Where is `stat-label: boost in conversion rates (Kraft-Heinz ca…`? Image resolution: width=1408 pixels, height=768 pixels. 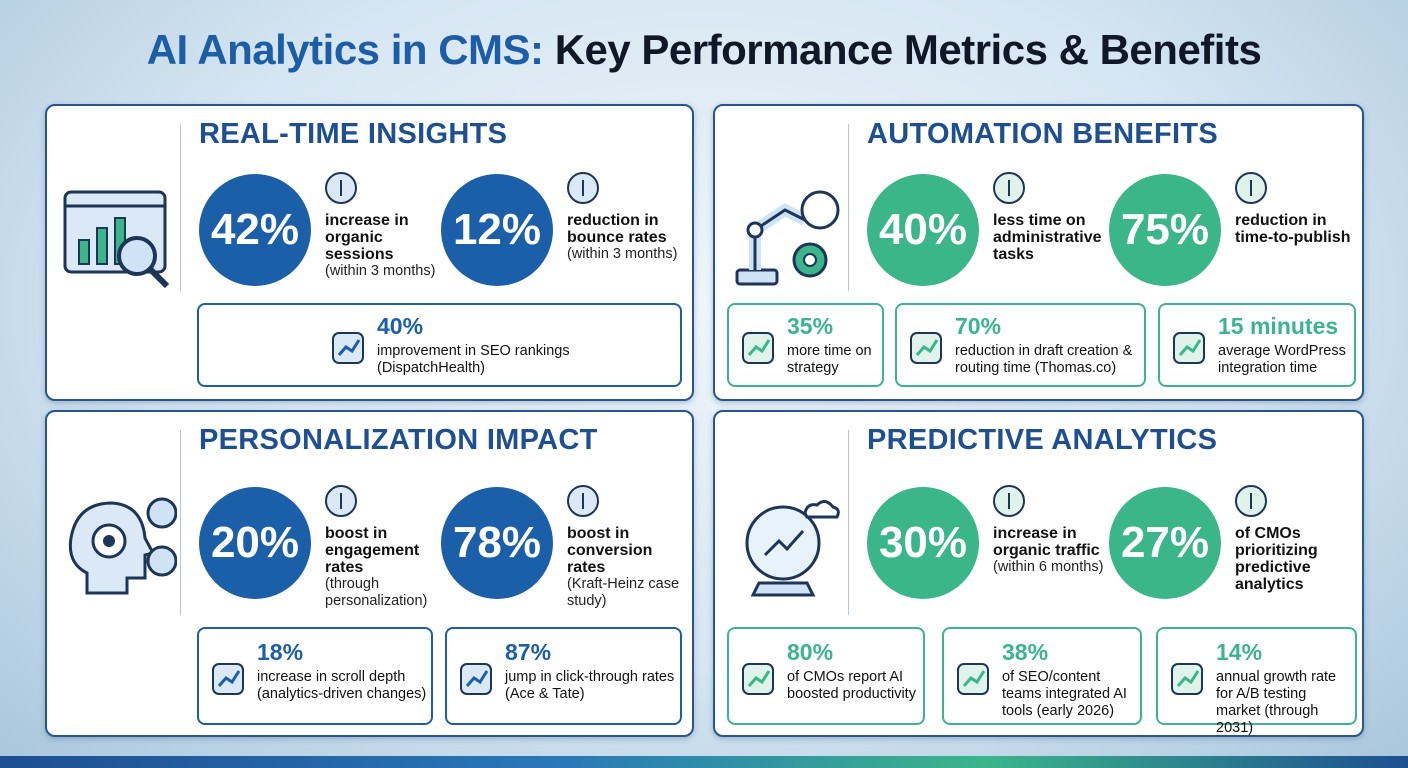
stat-label: boost in conversion rates (Kraft-Heinz ca… is located at coordinates (631, 567).